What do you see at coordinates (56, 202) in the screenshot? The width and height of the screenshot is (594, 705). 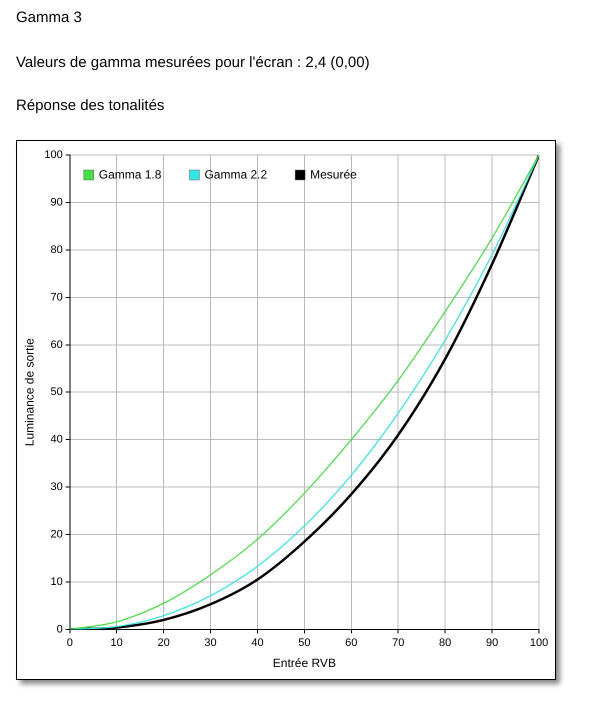 I see `y-tick-label: 90` at bounding box center [56, 202].